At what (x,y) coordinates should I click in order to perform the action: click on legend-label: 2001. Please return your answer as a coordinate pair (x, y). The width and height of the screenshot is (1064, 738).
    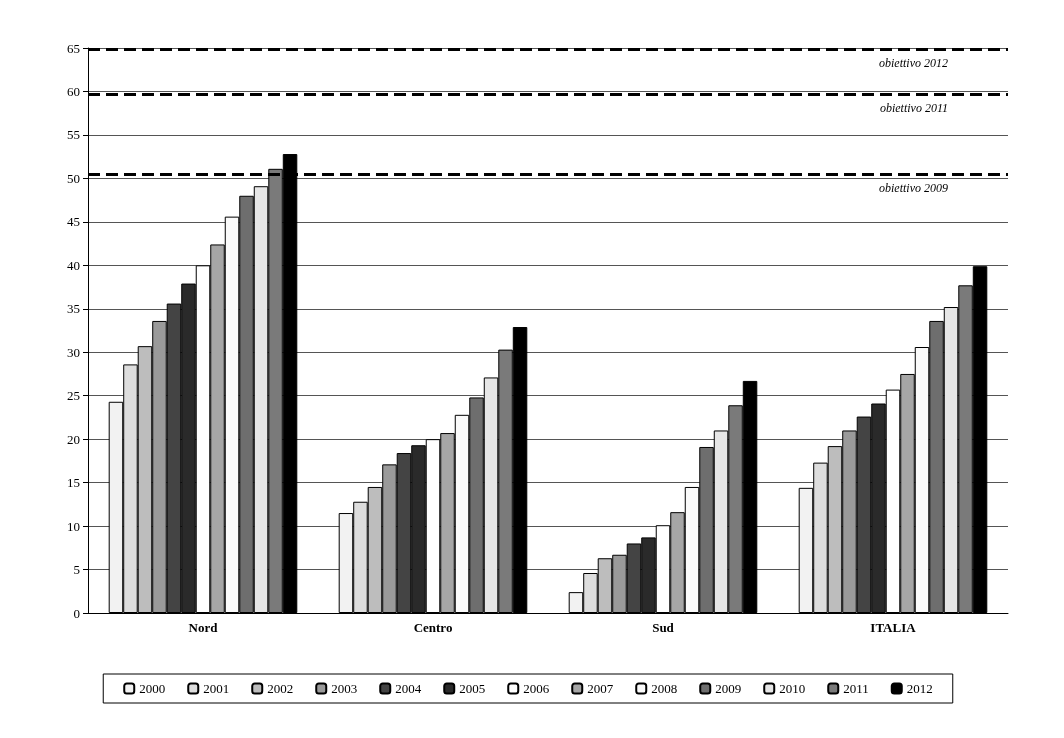
    Looking at the image, I should click on (216, 688).